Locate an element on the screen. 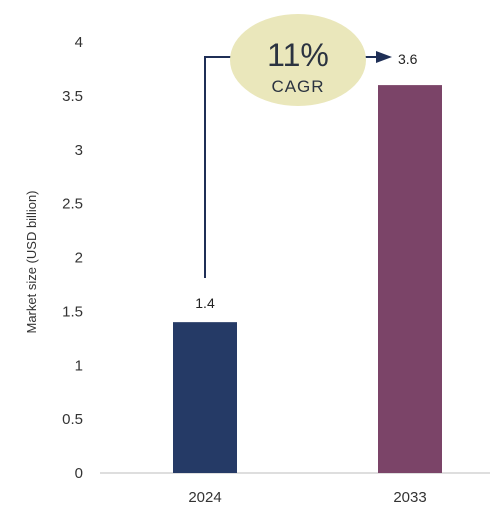 This screenshot has height=511, width=500. bar-2033 is located at coordinates (410, 279).